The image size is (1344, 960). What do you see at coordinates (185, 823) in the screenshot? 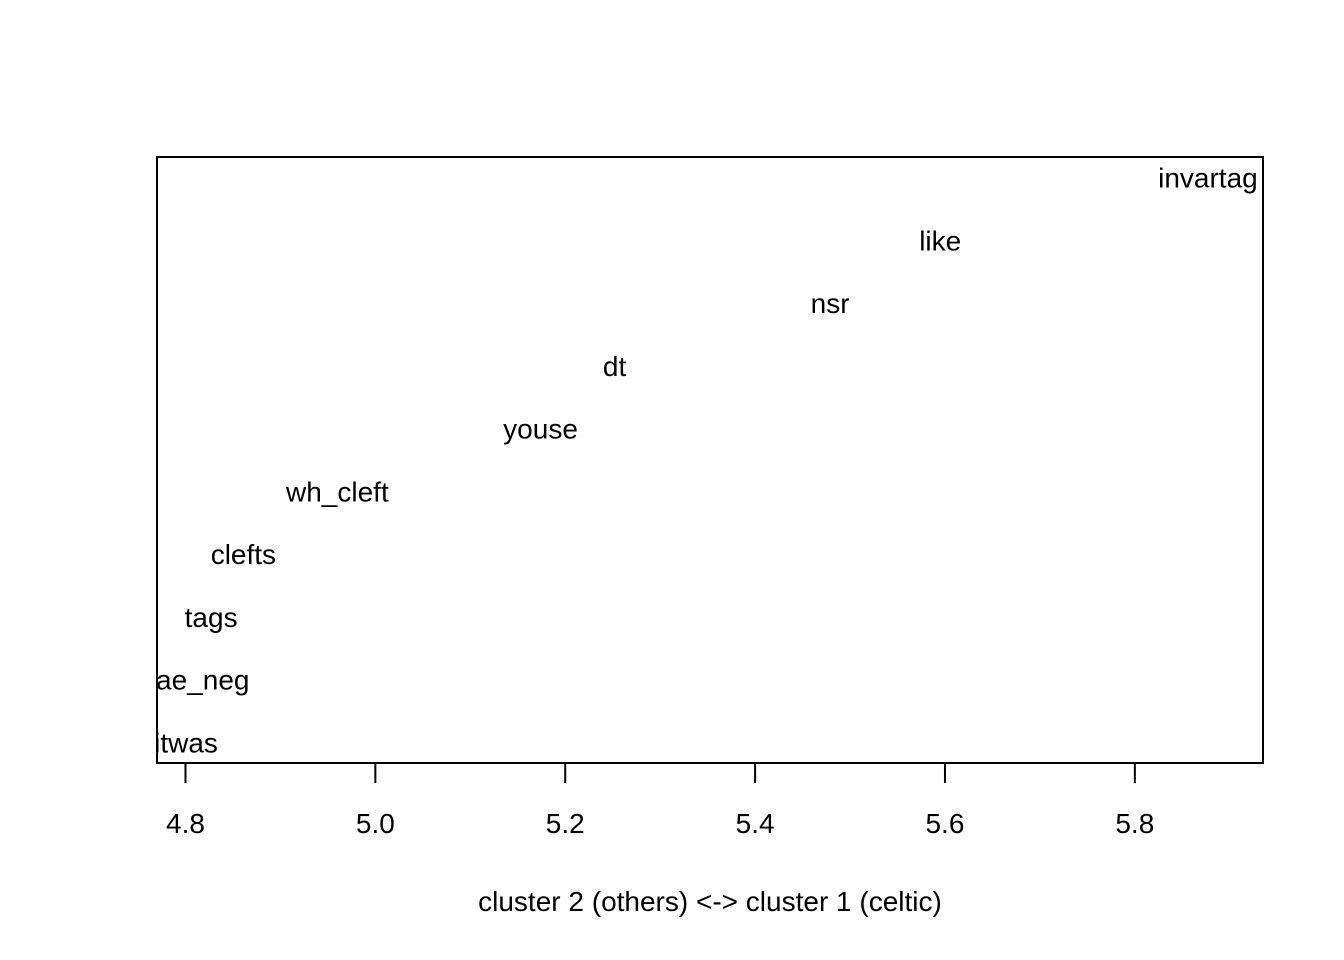
I see `x-tick-label: 4.8` at bounding box center [185, 823].